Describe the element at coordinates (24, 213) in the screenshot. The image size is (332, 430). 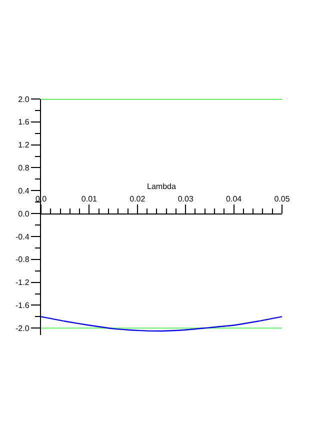
I see `y-tick-label: 0.0` at that location.